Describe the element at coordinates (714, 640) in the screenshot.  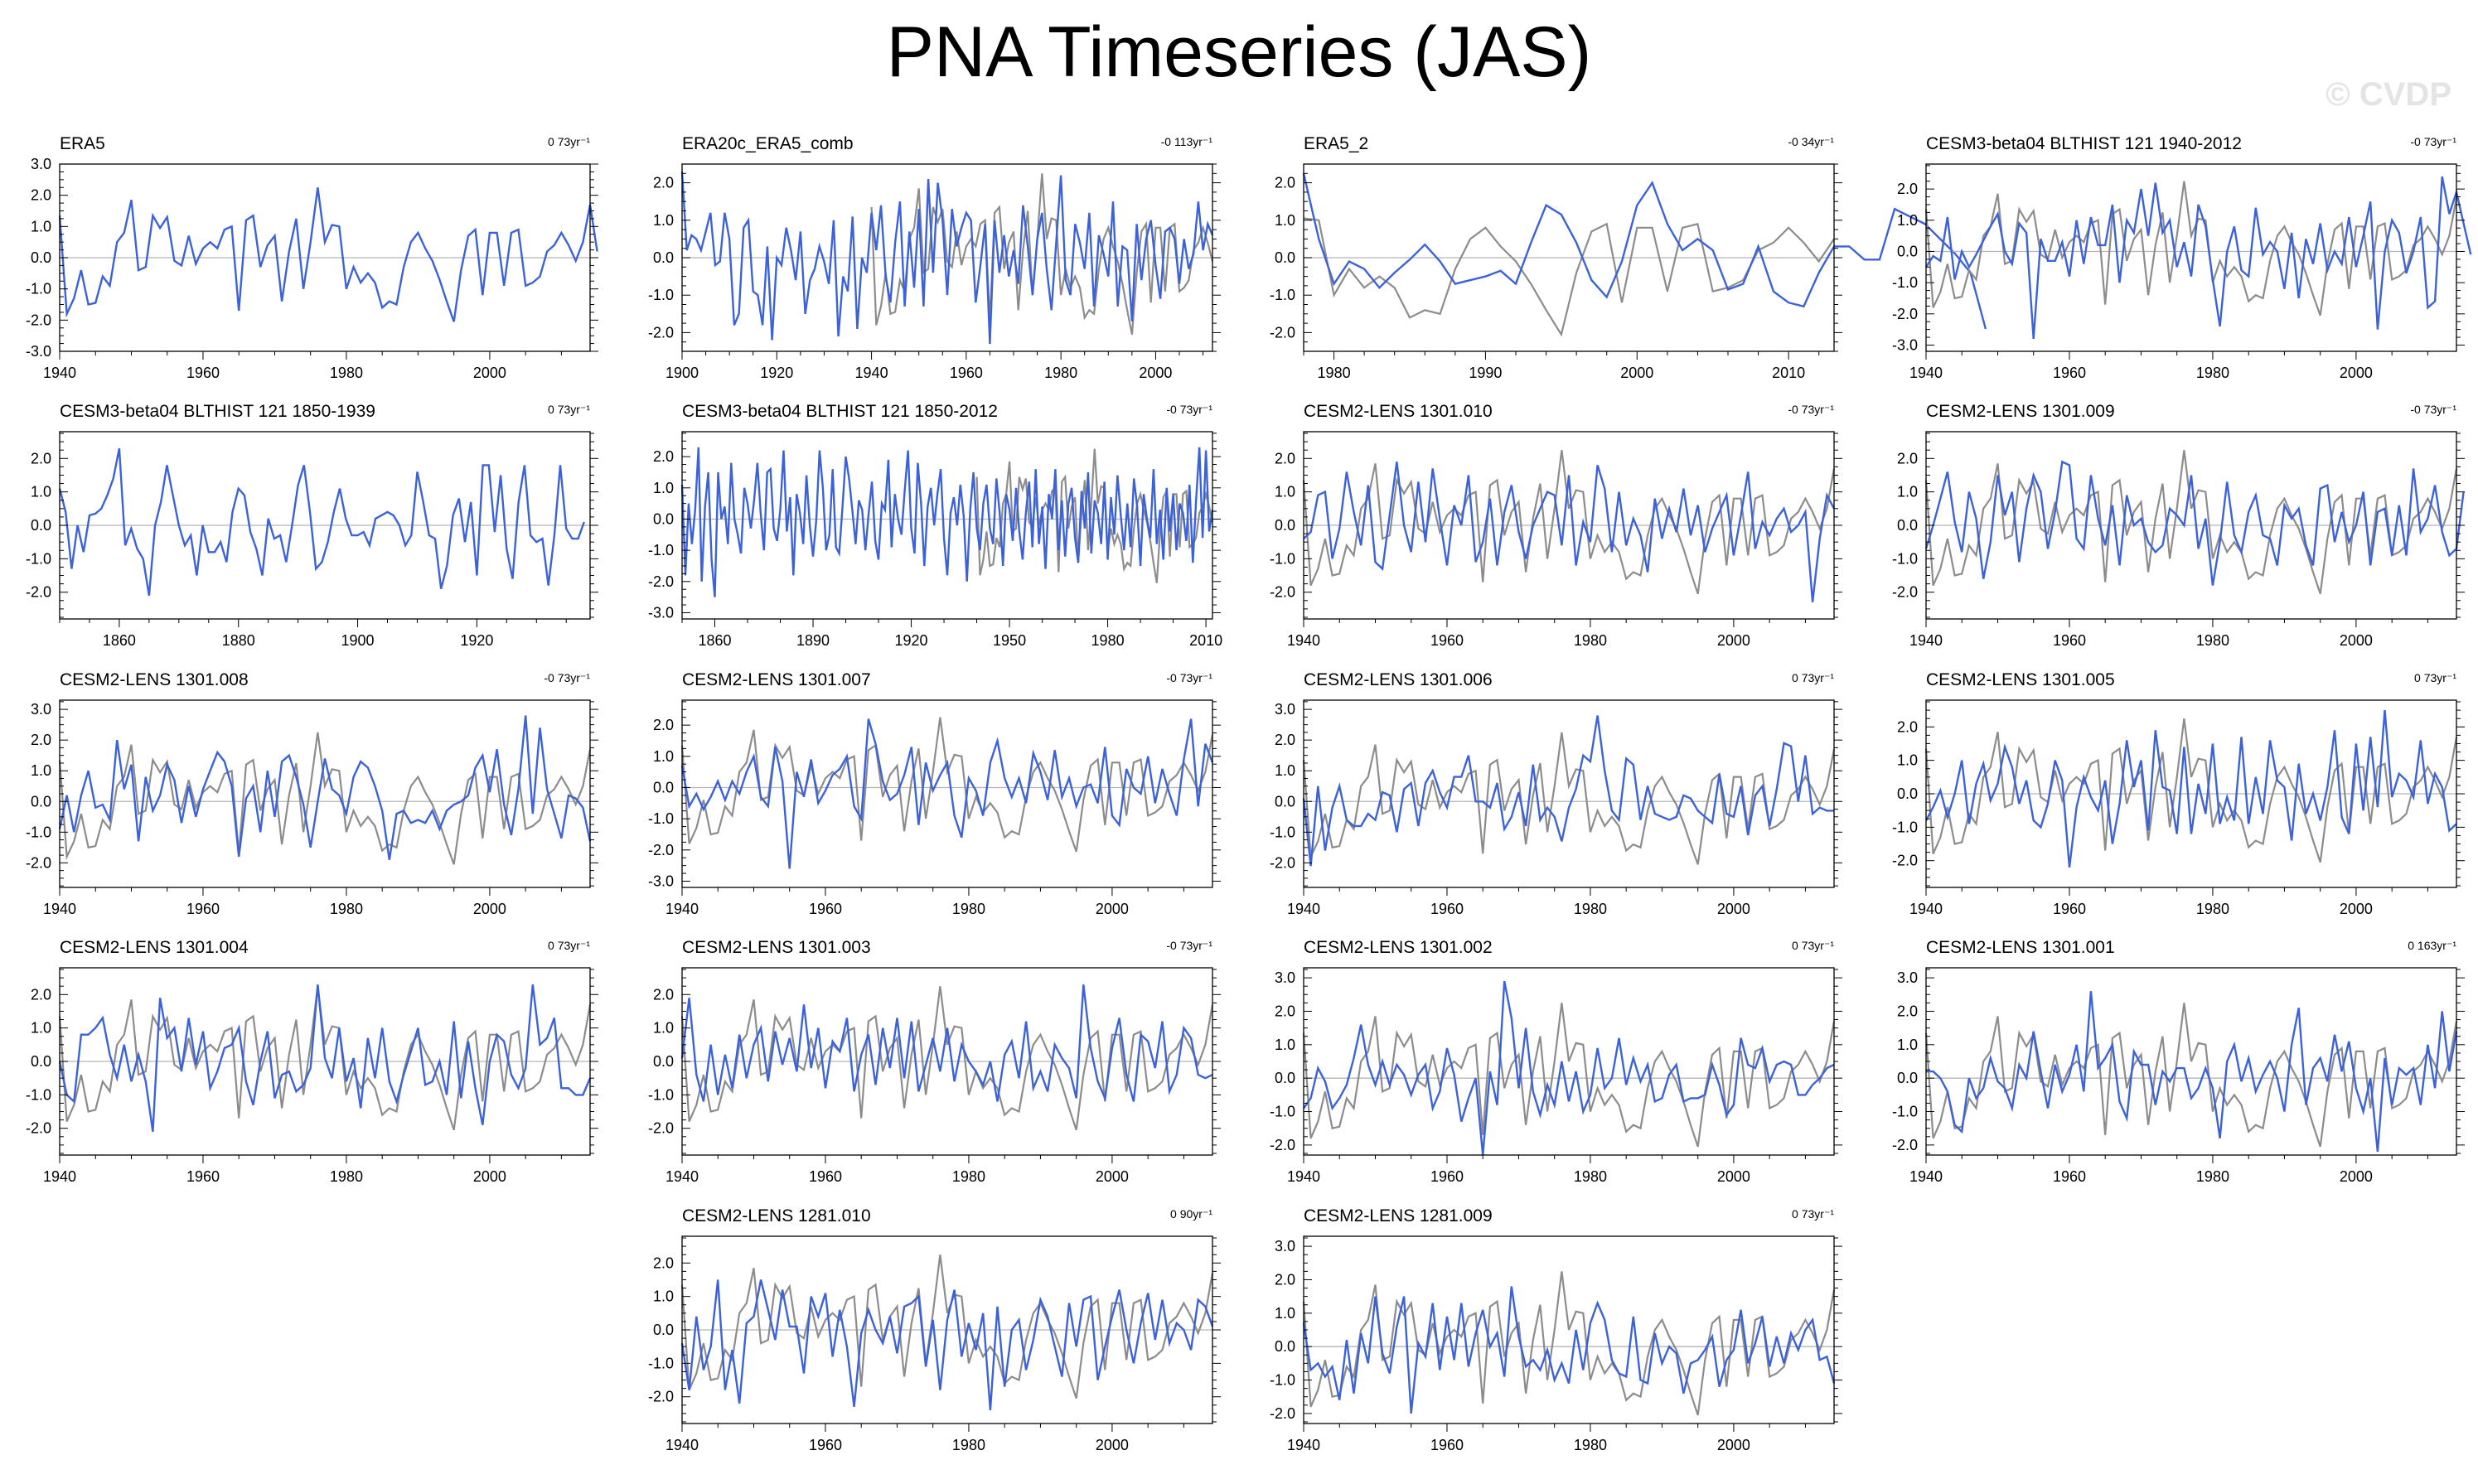
I see `x-tick-label: 1860` at that location.